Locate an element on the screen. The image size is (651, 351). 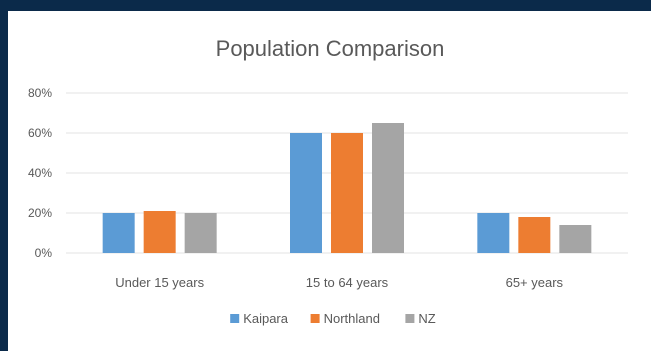
legend-label-nz: NZ is located at coordinates (426, 318).